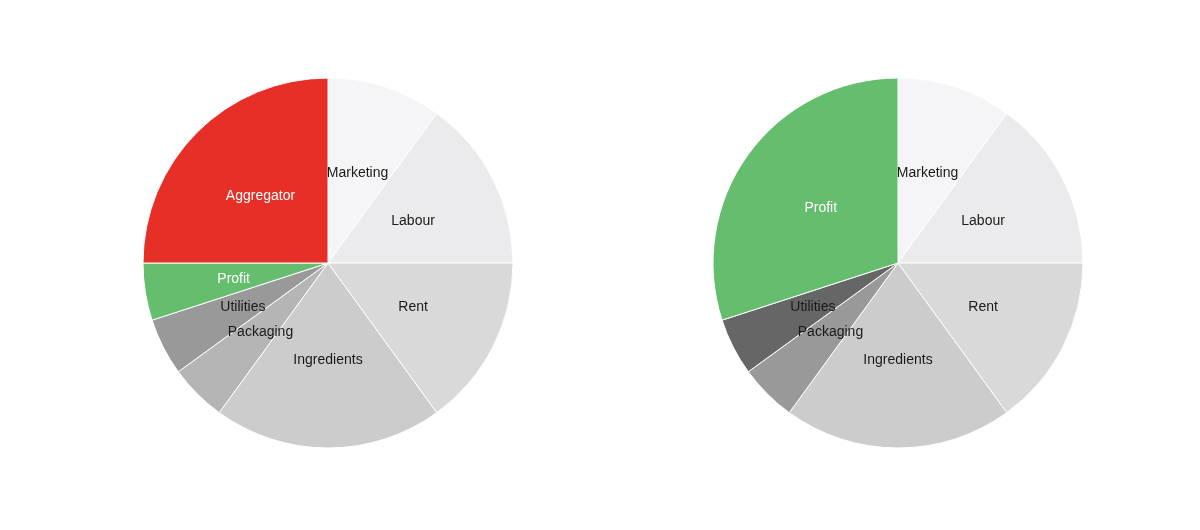 The image size is (1200, 530). Describe the element at coordinates (260, 330) in the screenshot. I see `slice-label: Packaging` at that location.